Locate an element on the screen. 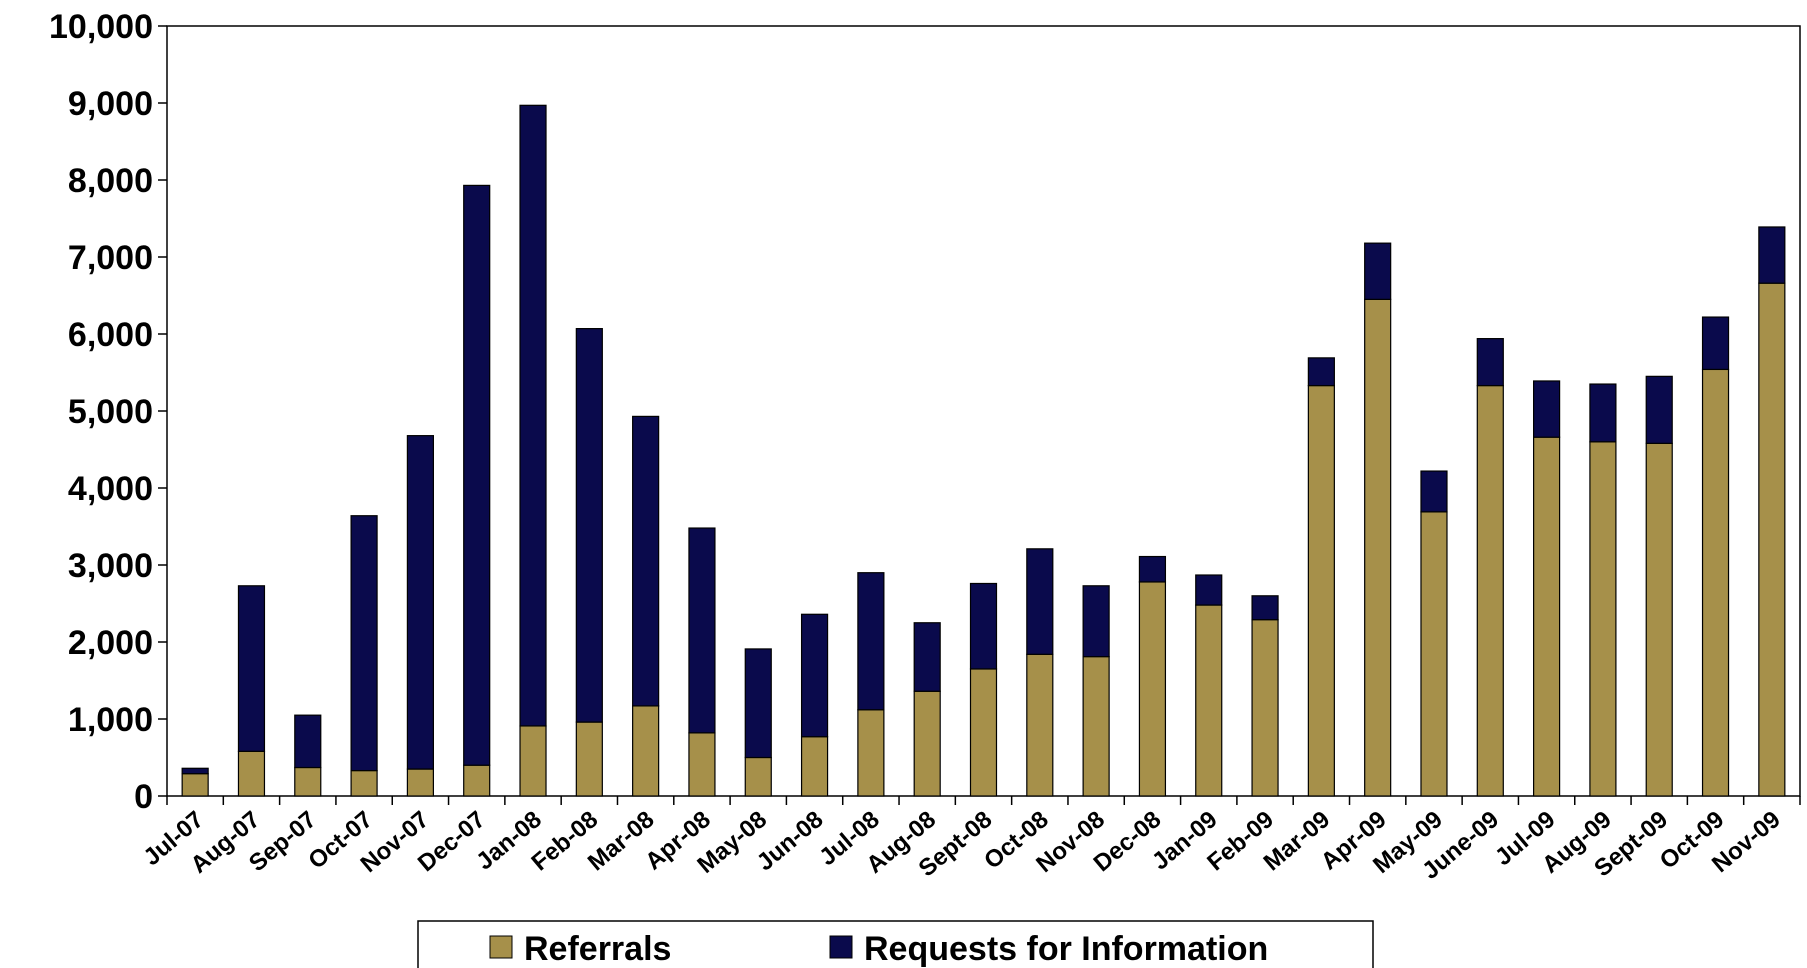 Image resolution: width=1807 pixels, height=968 pixels. y-tick-label: 8,000 is located at coordinates (110, 181).